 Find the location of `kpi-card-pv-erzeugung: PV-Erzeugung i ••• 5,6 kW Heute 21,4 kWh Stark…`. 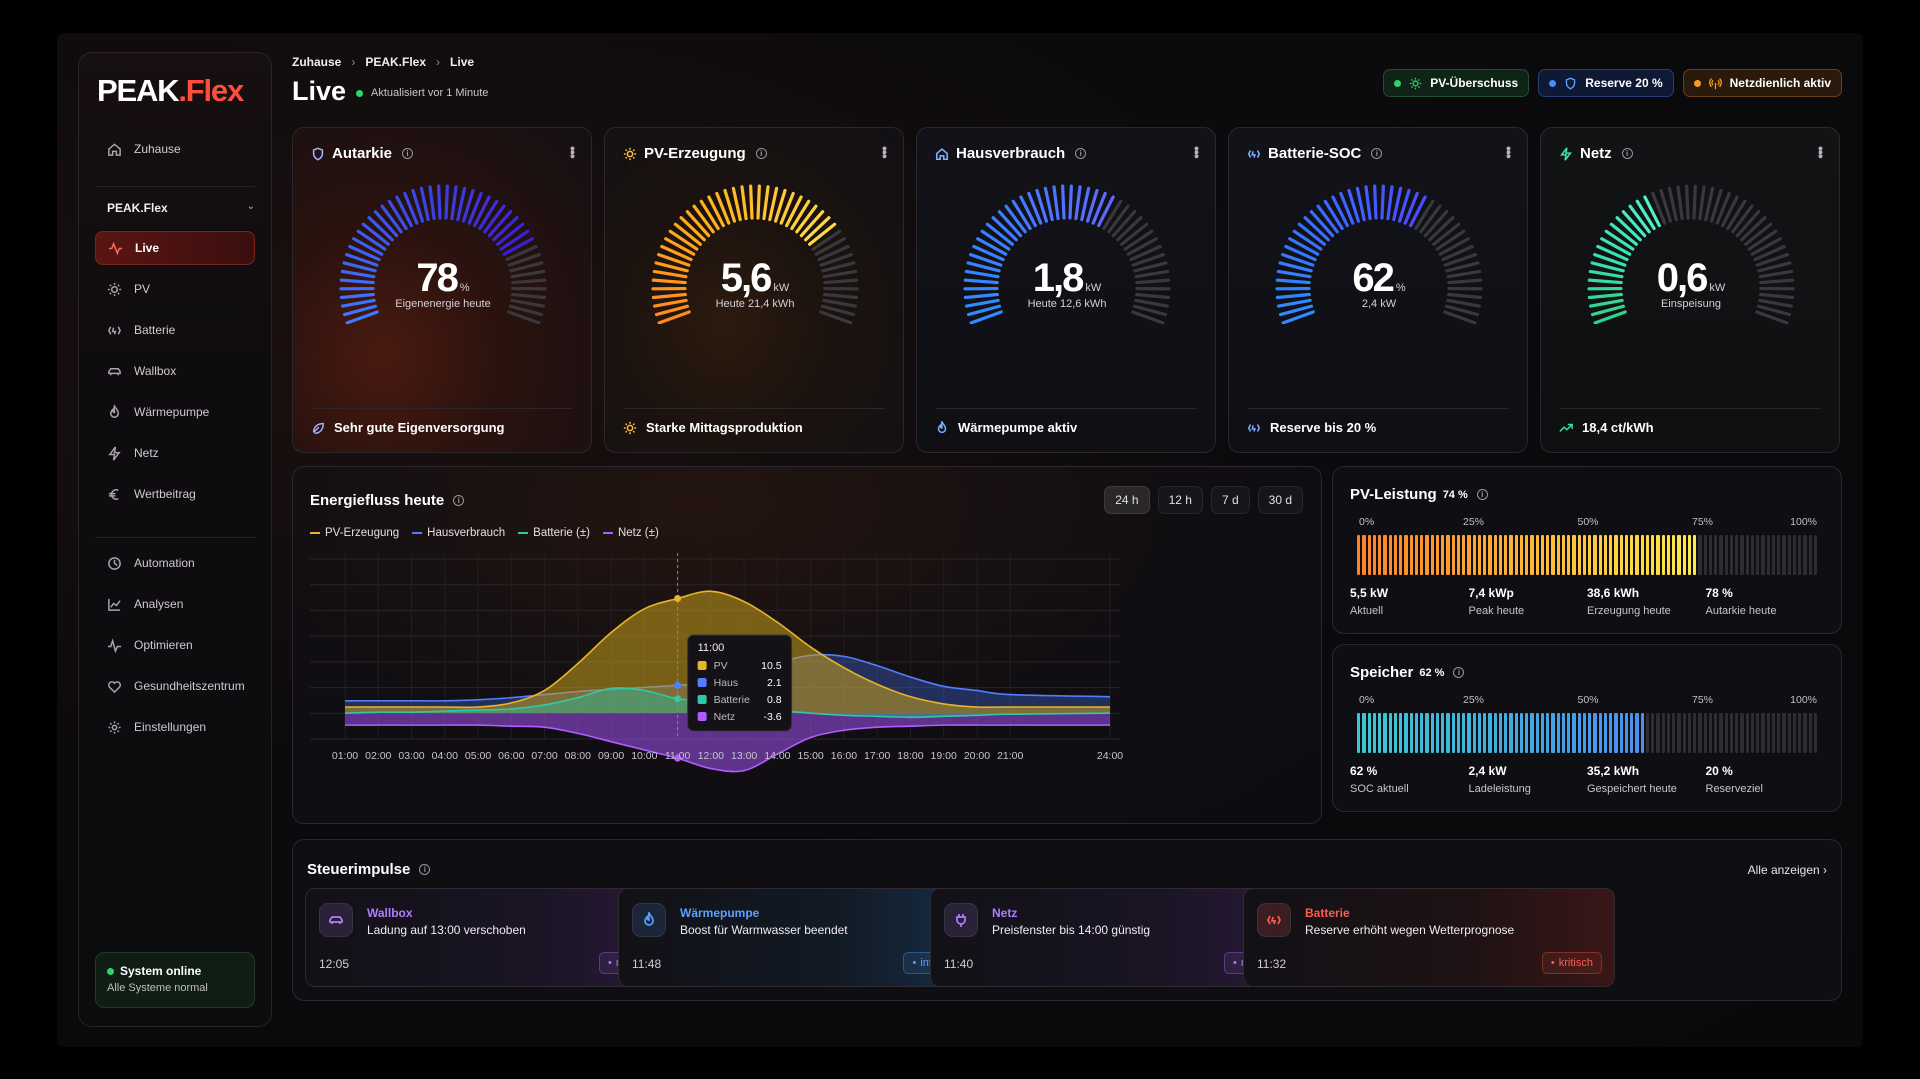

kpi-card-pv-erzeugung: PV-Erzeugung i ••• 5,6 kW Heute 21,4 kWh Stark… is located at coordinates (754, 290).